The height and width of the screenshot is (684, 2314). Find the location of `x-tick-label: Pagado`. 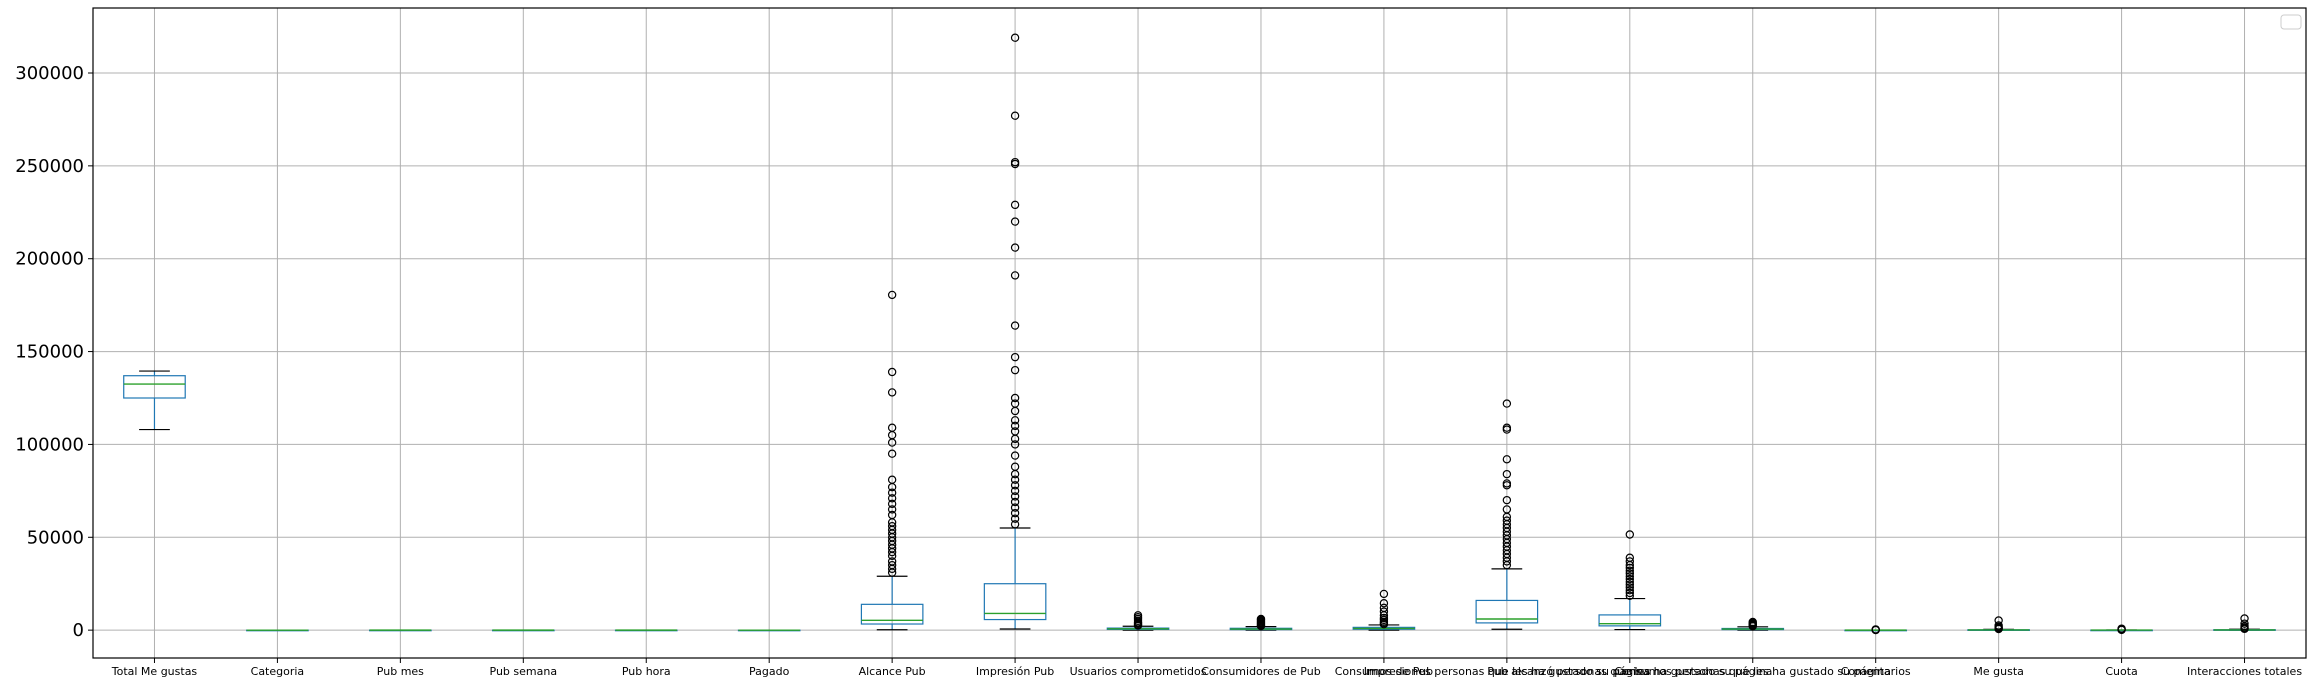

x-tick-label: Pagado is located at coordinates (769, 671).